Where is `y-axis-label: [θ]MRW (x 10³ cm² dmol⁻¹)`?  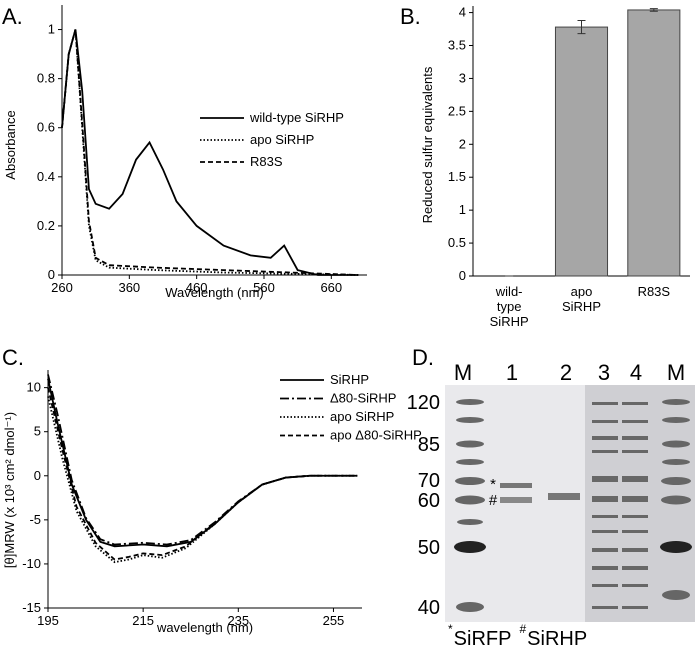
y-axis-label: [θ]MRW (x 10³ cm² dmol⁻¹) is located at coordinates (9, 490).